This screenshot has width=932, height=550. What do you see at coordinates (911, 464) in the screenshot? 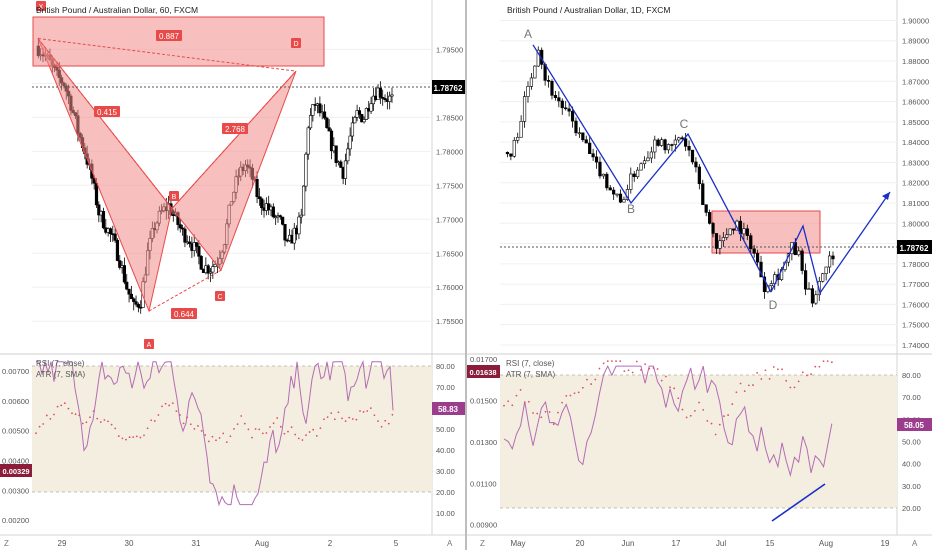
I see `rsi-tick-label: 40.00` at bounding box center [911, 464].